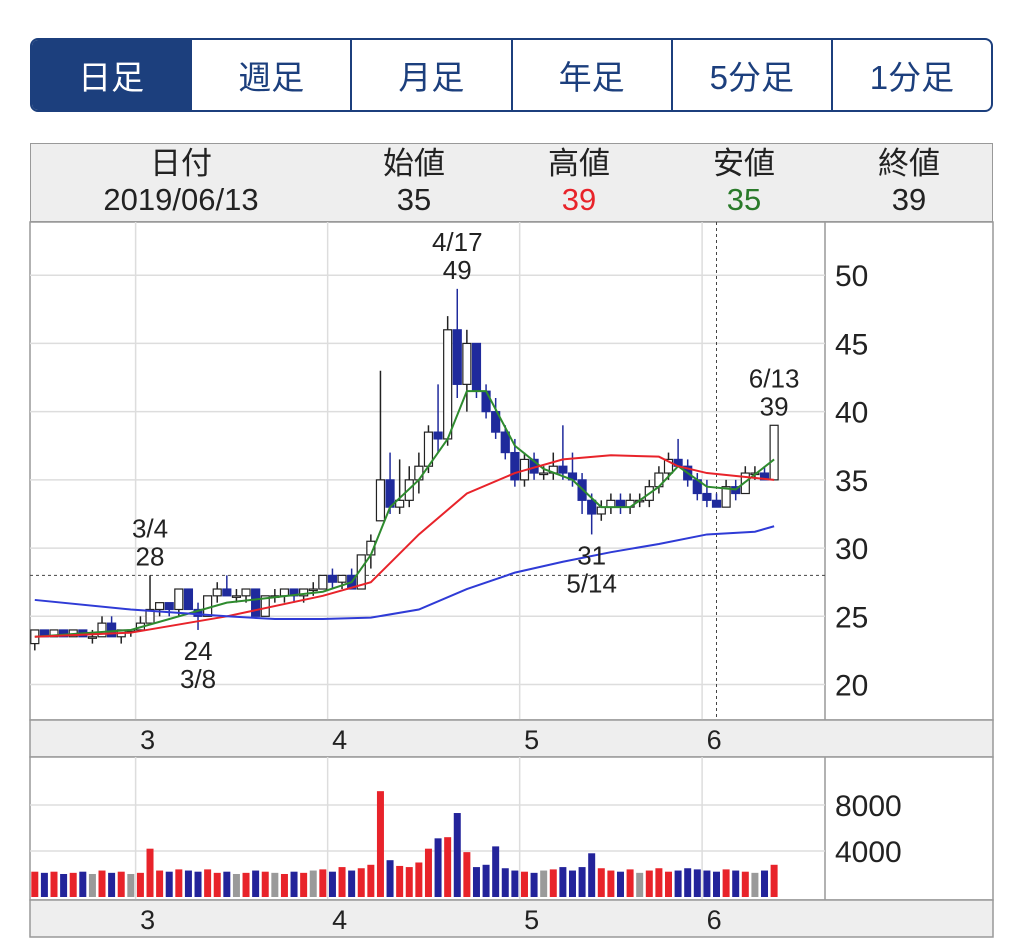 Image resolution: width=1024 pixels, height=940 pixels. What do you see at coordinates (744, 199) in the screenshot?
I see `header-value: 35` at bounding box center [744, 199].